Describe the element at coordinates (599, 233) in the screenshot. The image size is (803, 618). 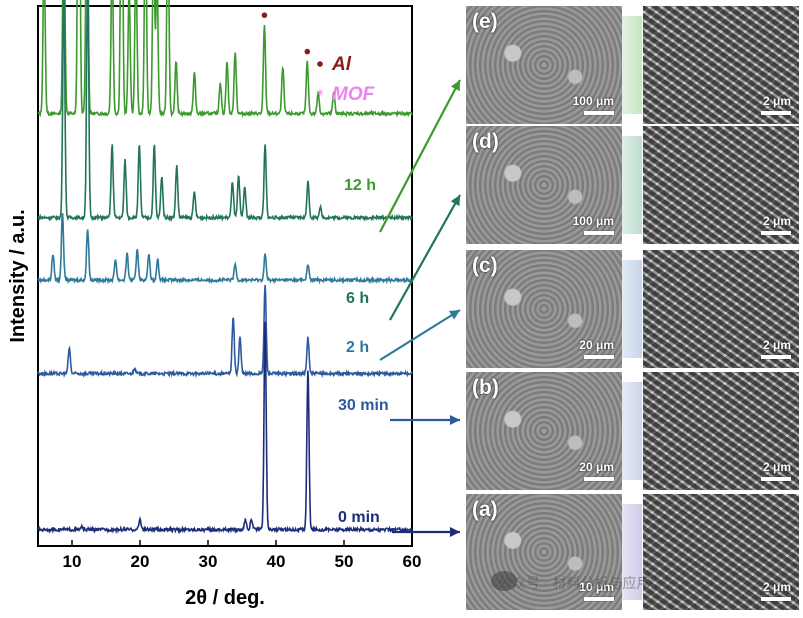
I see `scale-bar-d-low` at that location.